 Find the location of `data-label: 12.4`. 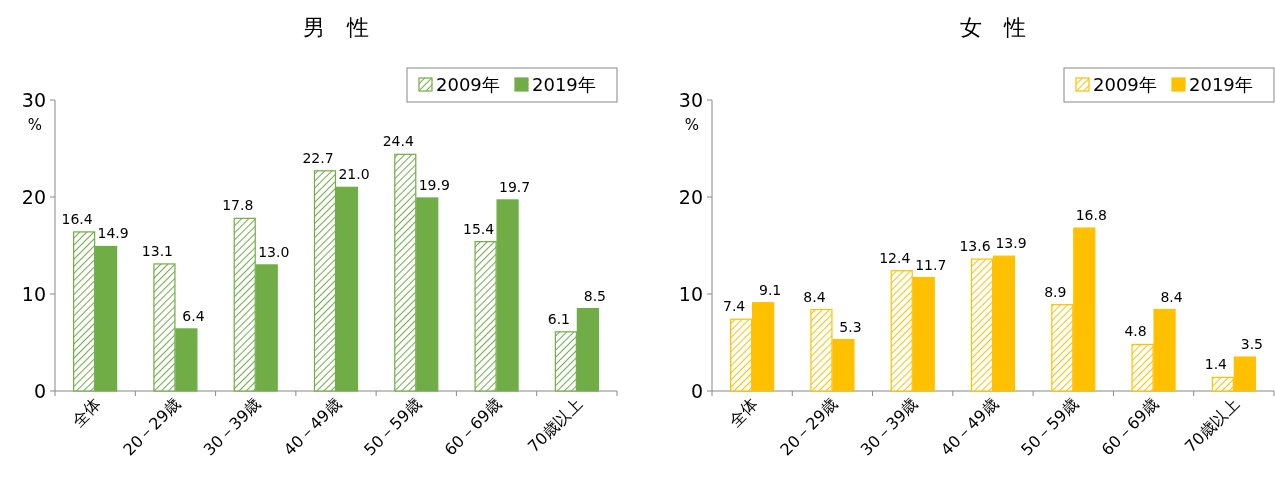

data-label: 12.4 is located at coordinates (895, 257).